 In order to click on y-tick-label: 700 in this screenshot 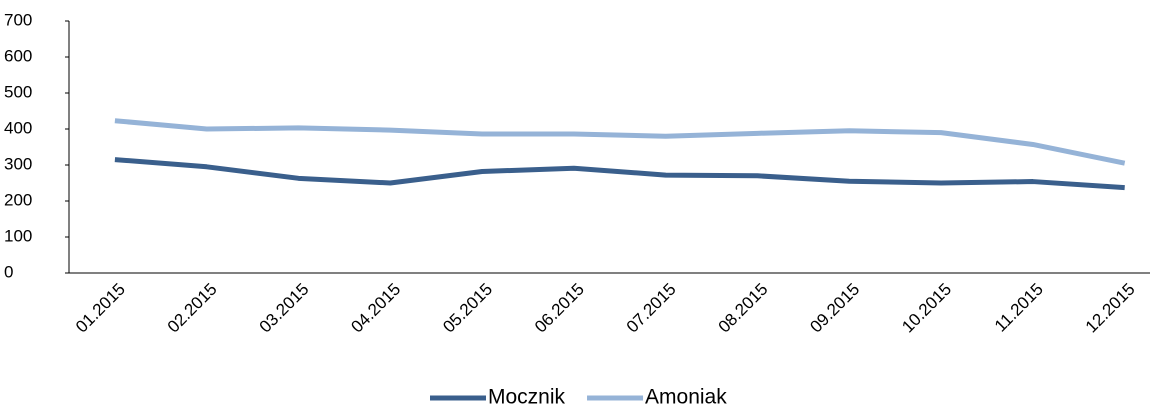, I will do `click(18, 19)`.